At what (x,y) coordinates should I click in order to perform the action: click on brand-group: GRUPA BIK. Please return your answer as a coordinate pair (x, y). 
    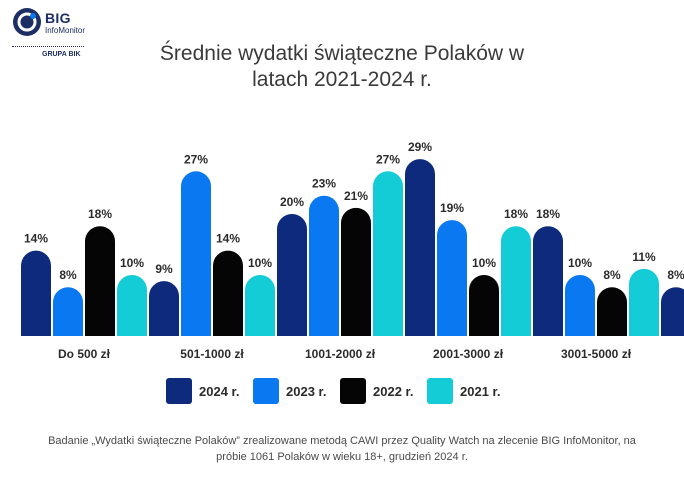
    Looking at the image, I should click on (61, 54).